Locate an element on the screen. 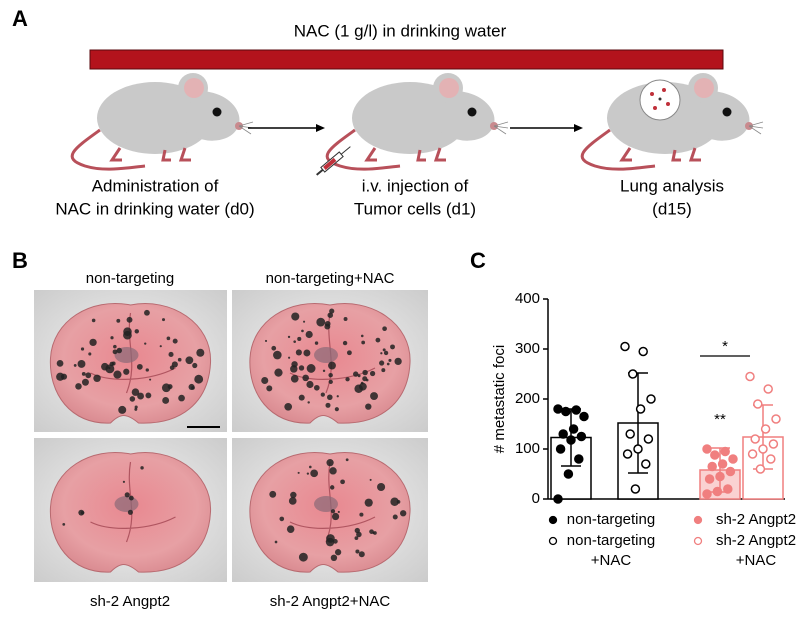  lung-photo is located at coordinates (330, 510).